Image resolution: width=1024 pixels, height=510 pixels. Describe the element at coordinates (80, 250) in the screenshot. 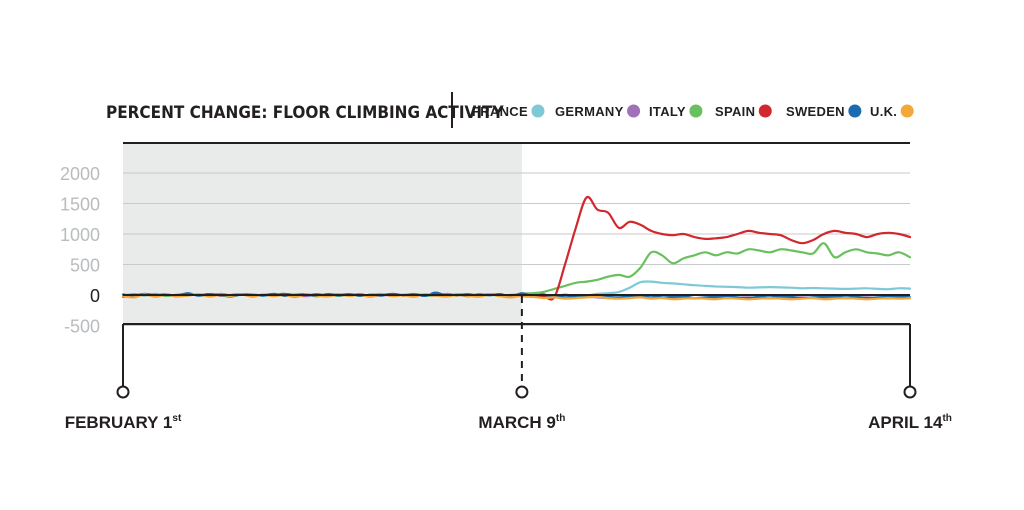

I see `y-axis: 2000 1500 1000 500 0 -500` at that location.